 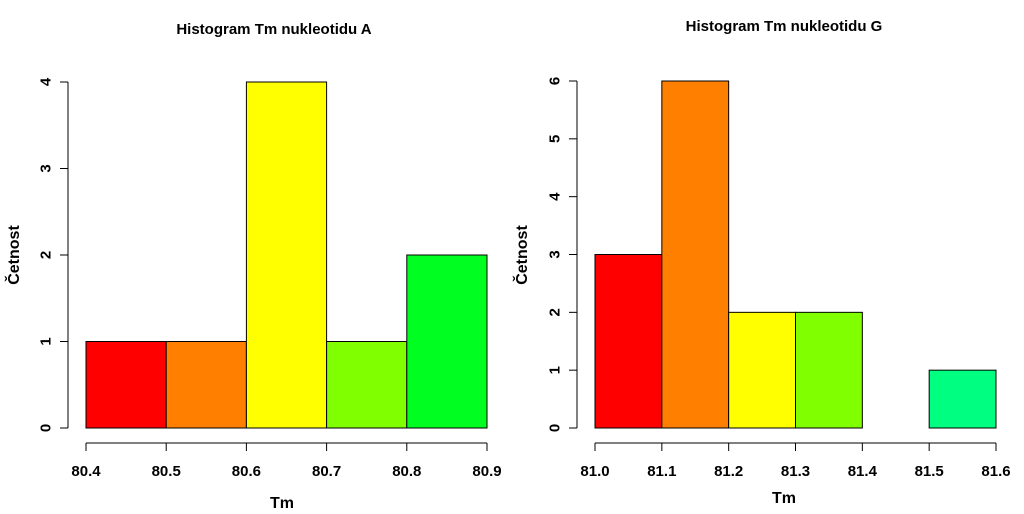 I want to click on chart-title-g: Histogram Tm nukleotidu G, so click(x=784, y=26).